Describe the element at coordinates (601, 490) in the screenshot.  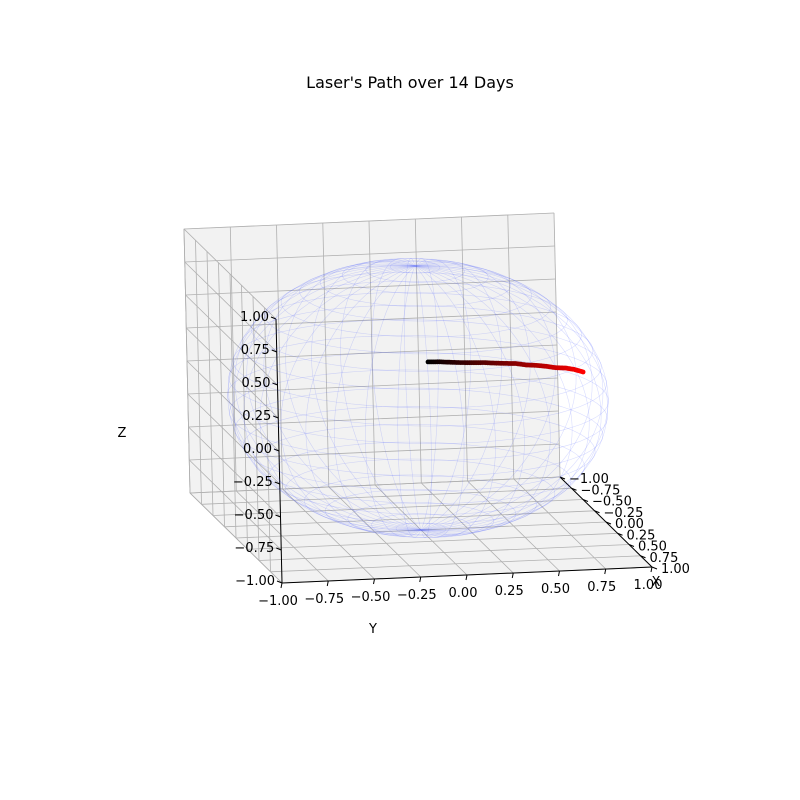
I see `x-tick-label: −0.75` at that location.